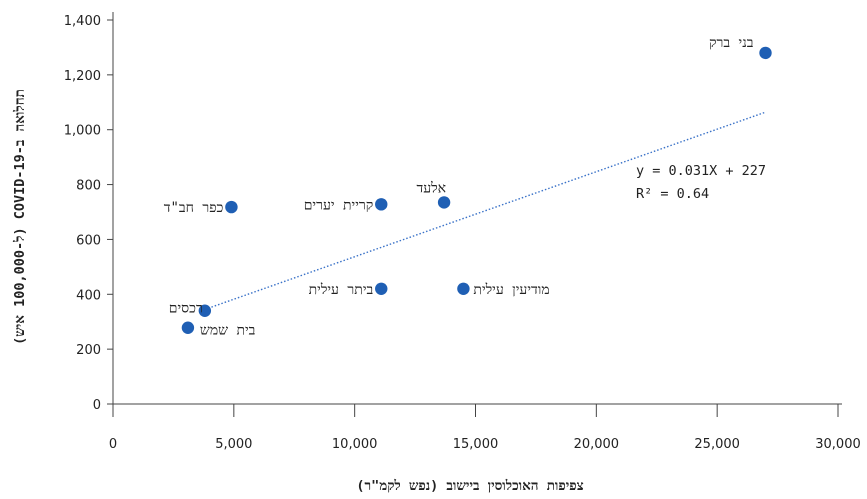  Describe the element at coordinates (597, 444) in the screenshot. I see `x-tick-label: 20,000` at that location.